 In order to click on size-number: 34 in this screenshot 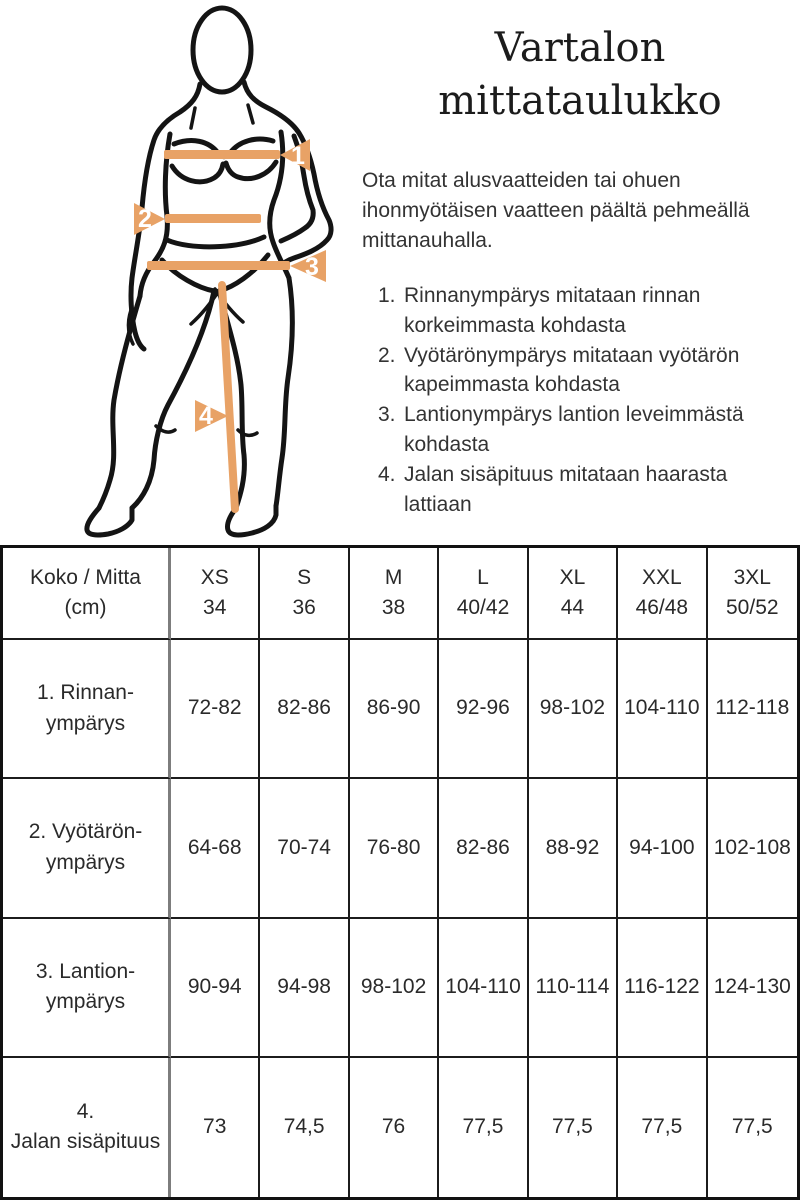, I will do `click(215, 607)`.